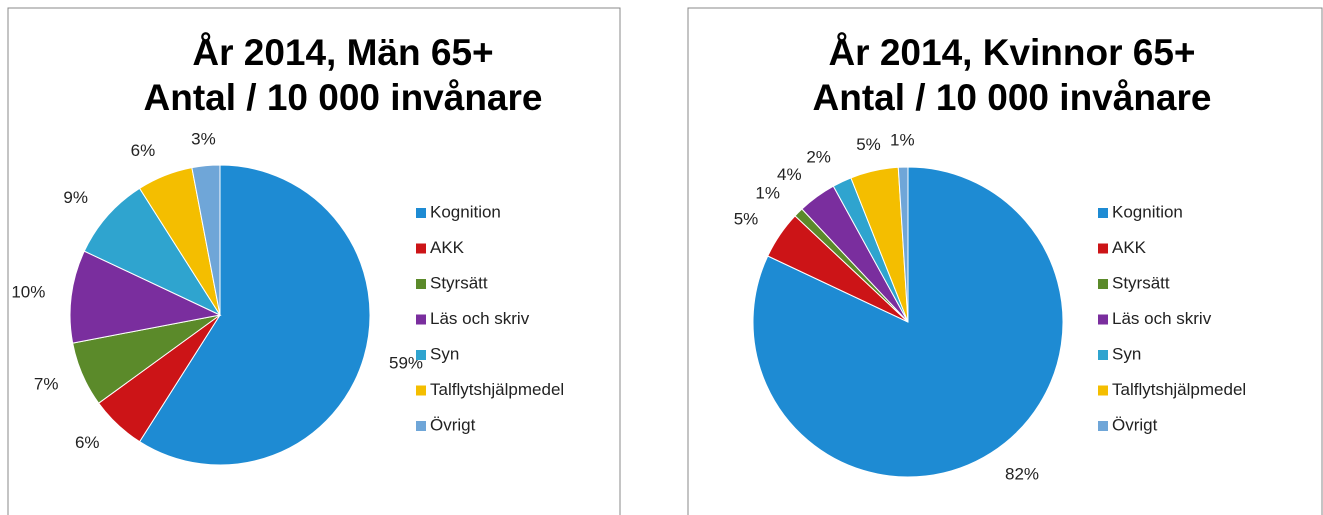 The image size is (1323, 515). I want to click on data-label: 10%, so click(28, 291).